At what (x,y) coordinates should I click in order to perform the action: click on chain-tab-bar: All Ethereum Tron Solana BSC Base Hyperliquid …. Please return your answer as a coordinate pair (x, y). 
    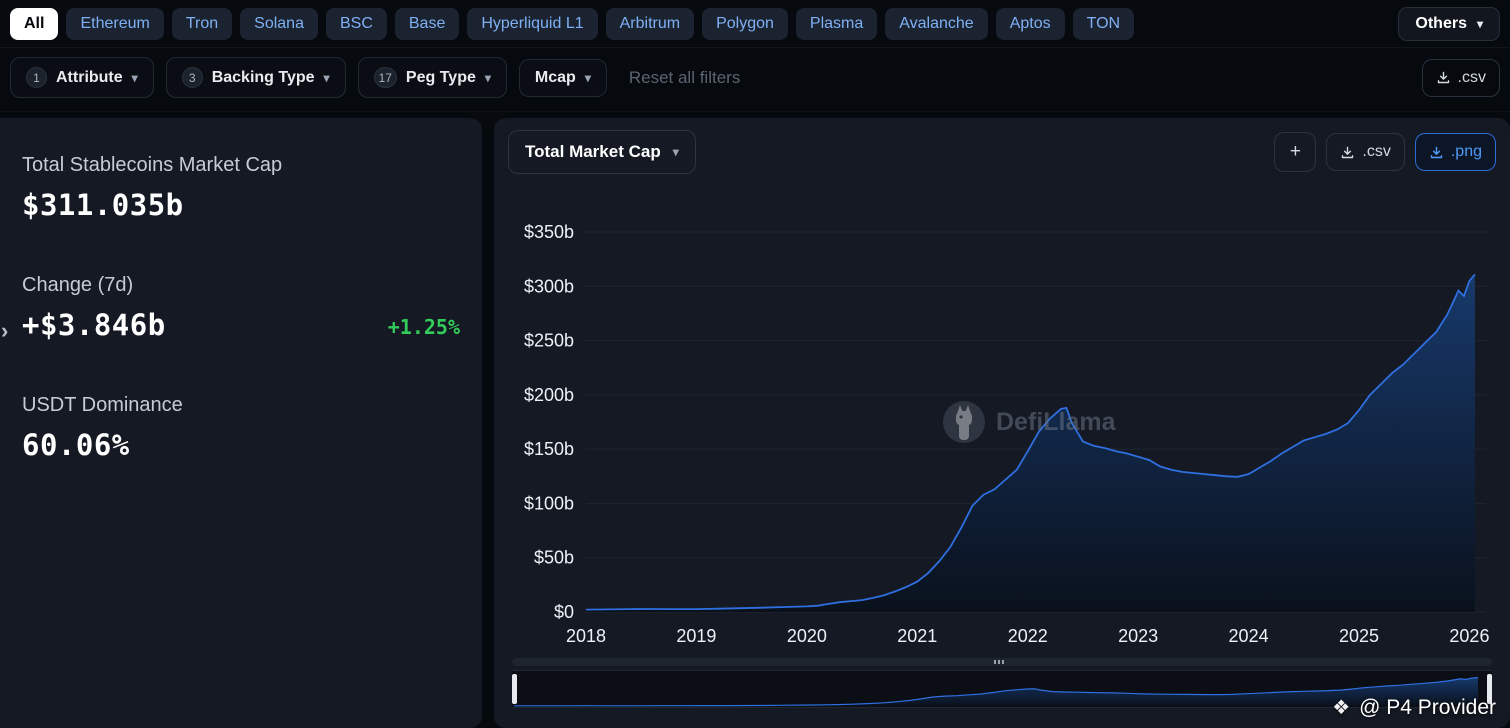
    Looking at the image, I should click on (755, 24).